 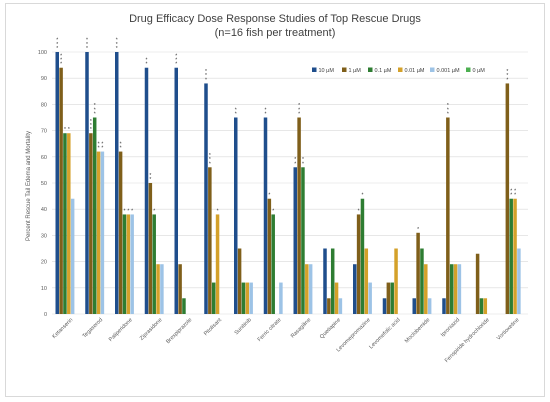 What do you see at coordinates (384, 333) in the screenshot?
I see `x-tick-label: Levomefolic acid` at bounding box center [384, 333].